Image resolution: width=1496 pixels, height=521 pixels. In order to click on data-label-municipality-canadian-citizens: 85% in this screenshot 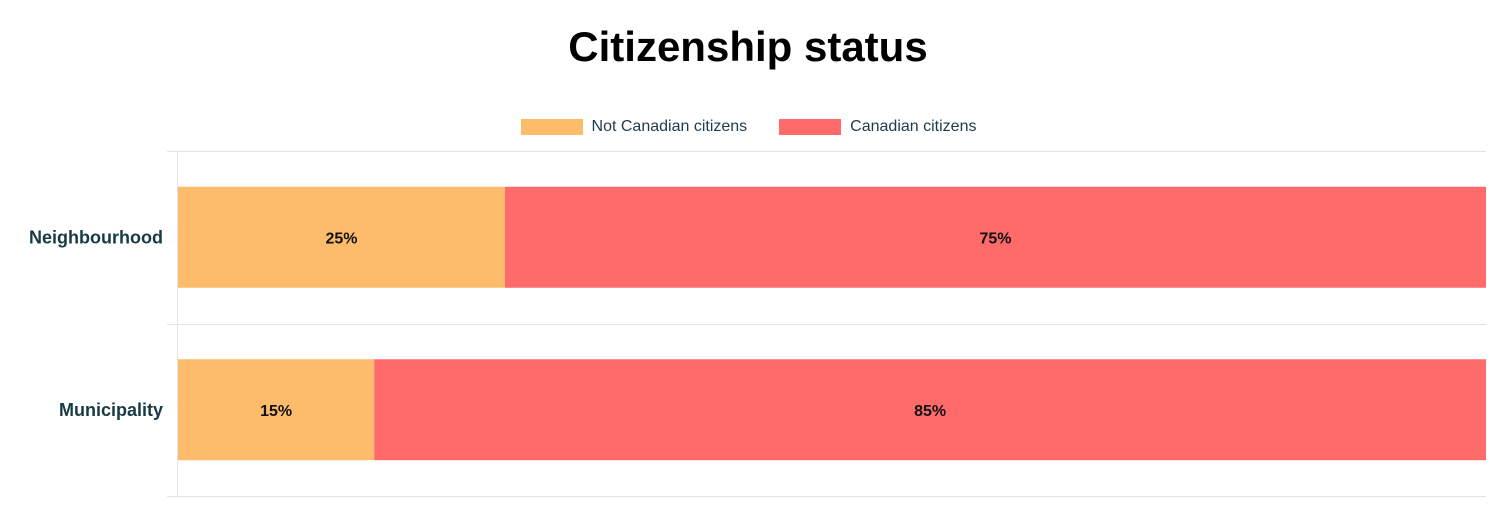, I will do `click(930, 411)`.